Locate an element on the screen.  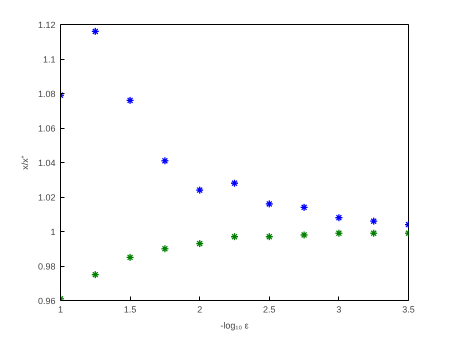
x-tick-label: 3.5 is located at coordinates (408, 309).